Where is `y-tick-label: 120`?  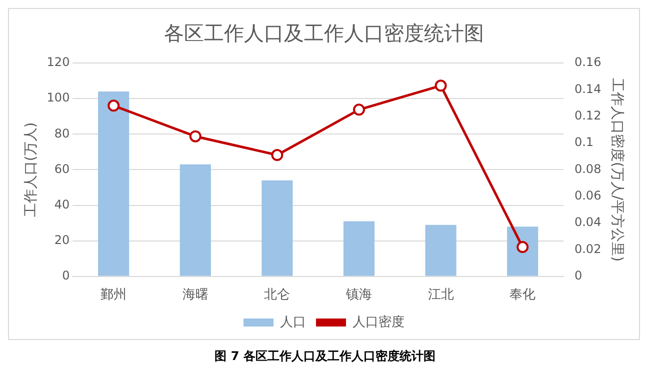 y-tick-label: 120 is located at coordinates (58, 62).